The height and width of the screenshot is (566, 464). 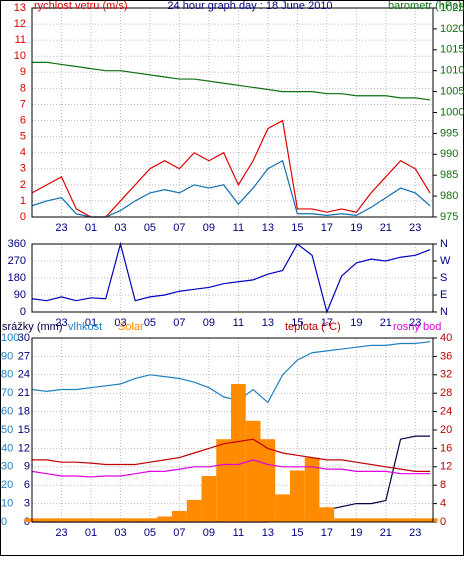 What do you see at coordinates (23, 201) in the screenshot?
I see `y-tick-label: 1` at bounding box center [23, 201].